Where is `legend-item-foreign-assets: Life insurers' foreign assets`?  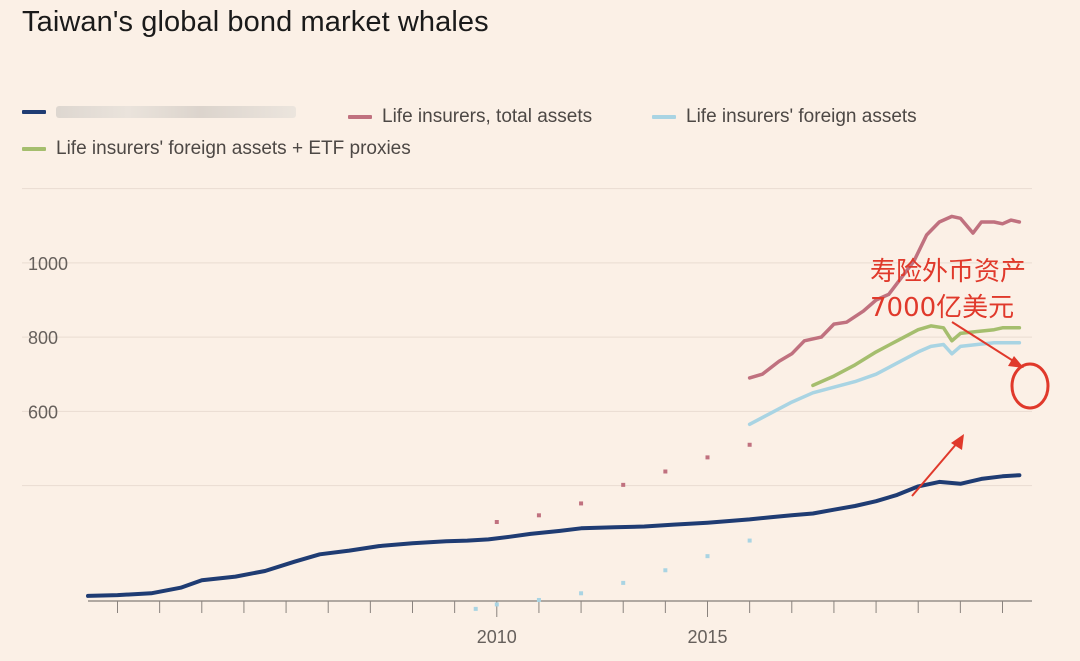 legend-item-foreign-assets: Life insurers' foreign assets is located at coordinates (784, 117).